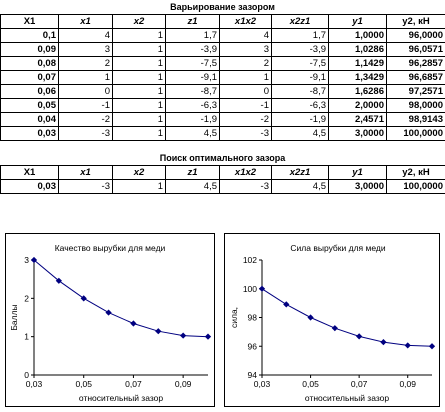 This screenshot has height=412, width=445. I want to click on chart-title: Качество вырубки для меди, so click(110, 248).